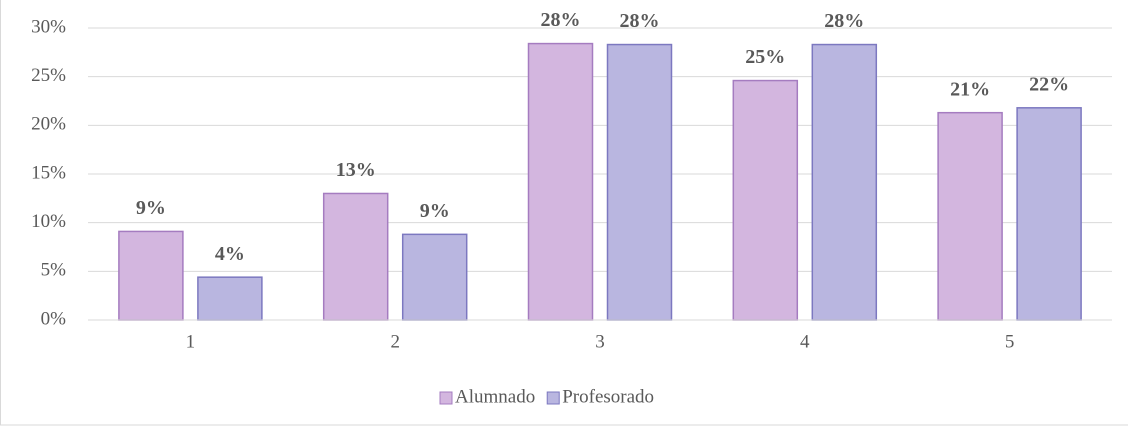 This screenshot has height=427, width=1128. What do you see at coordinates (48, 75) in the screenshot?
I see `y-tick-label: 25%` at bounding box center [48, 75].